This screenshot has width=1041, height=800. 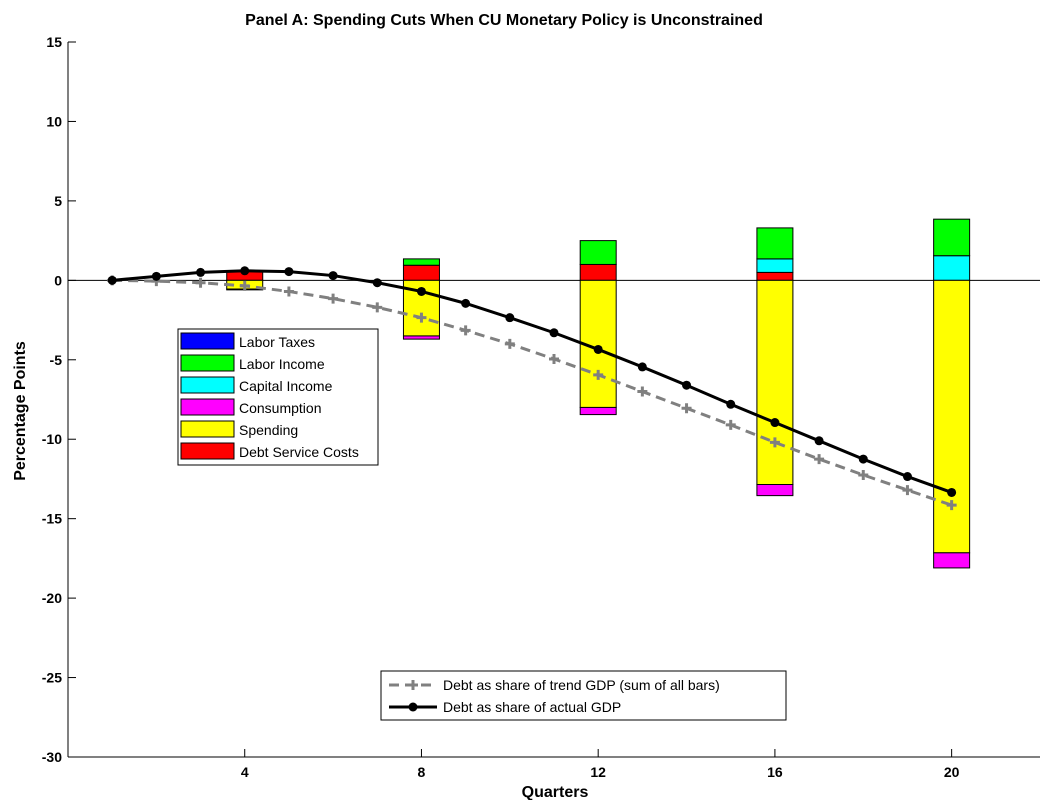 What do you see at coordinates (54, 42) in the screenshot?
I see `y-tick-label: 15` at bounding box center [54, 42].